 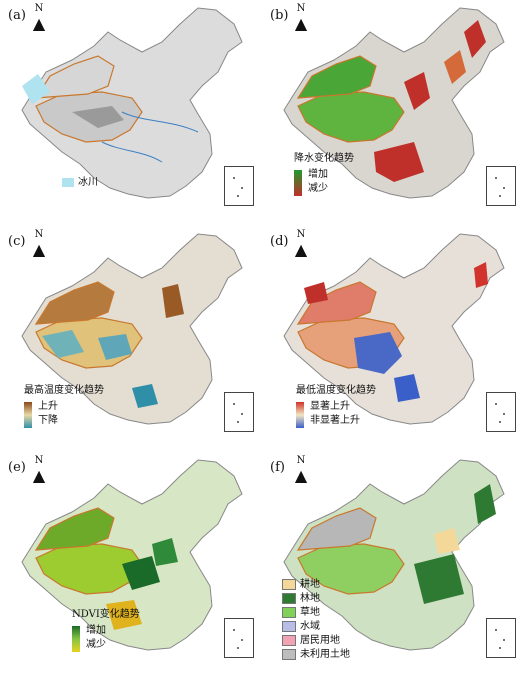 I want to click on legend: 冰川, so click(x=80, y=183).